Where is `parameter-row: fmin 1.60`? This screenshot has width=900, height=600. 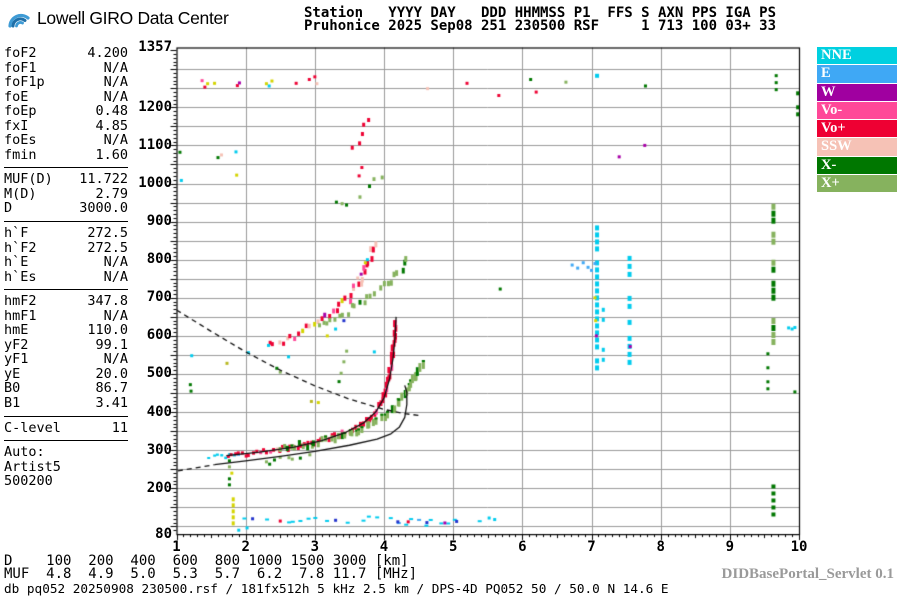 parameter-row: fmin 1.60 is located at coordinates (66, 155).